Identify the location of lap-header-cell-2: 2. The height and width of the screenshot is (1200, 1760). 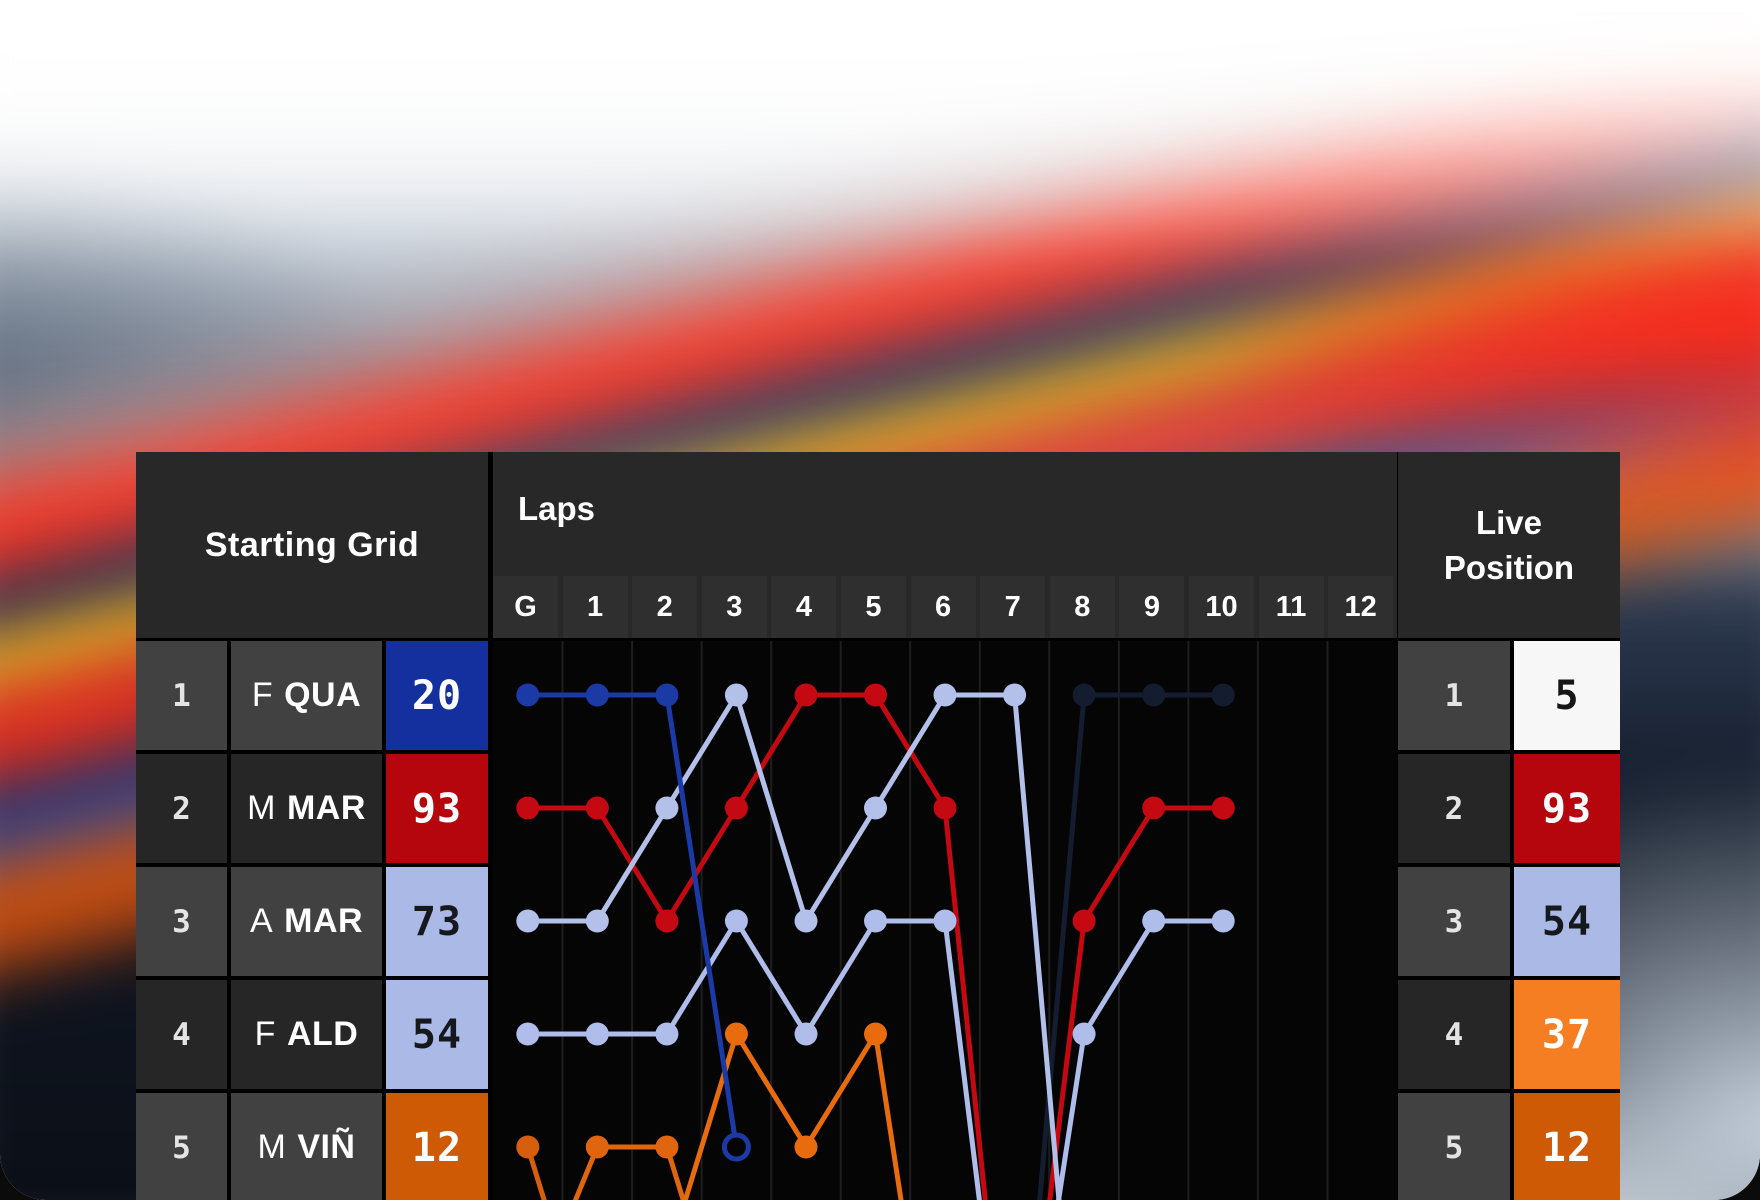
(665, 607).